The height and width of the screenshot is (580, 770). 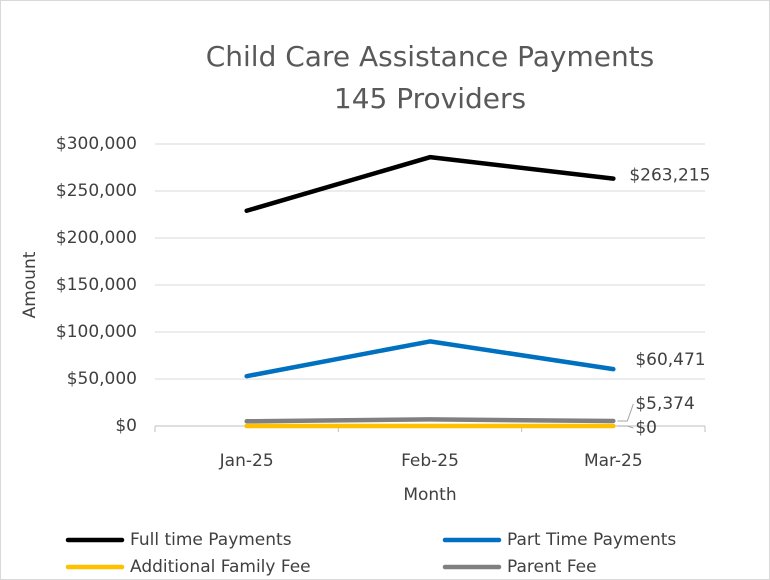 I want to click on y-tick-label: $100,000, so click(x=96, y=332).